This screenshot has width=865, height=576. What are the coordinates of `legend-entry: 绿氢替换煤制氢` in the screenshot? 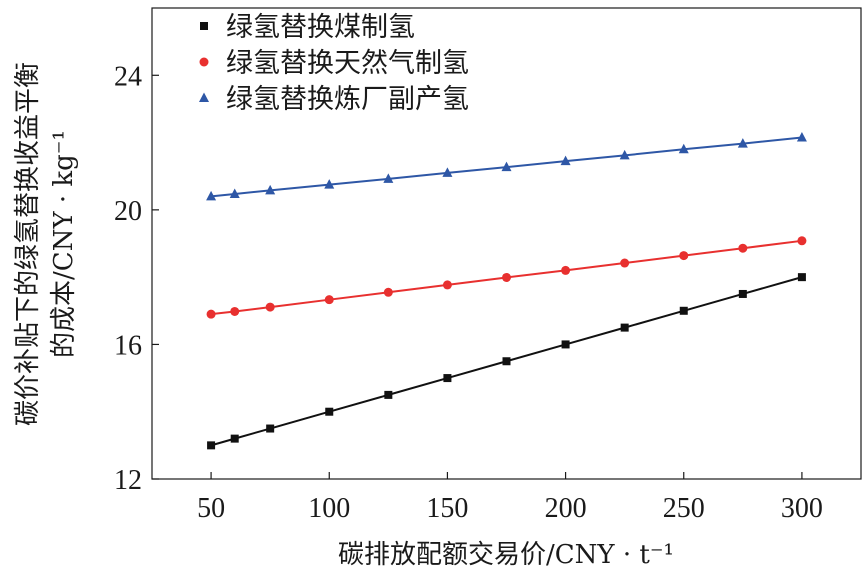 It's located at (307, 27).